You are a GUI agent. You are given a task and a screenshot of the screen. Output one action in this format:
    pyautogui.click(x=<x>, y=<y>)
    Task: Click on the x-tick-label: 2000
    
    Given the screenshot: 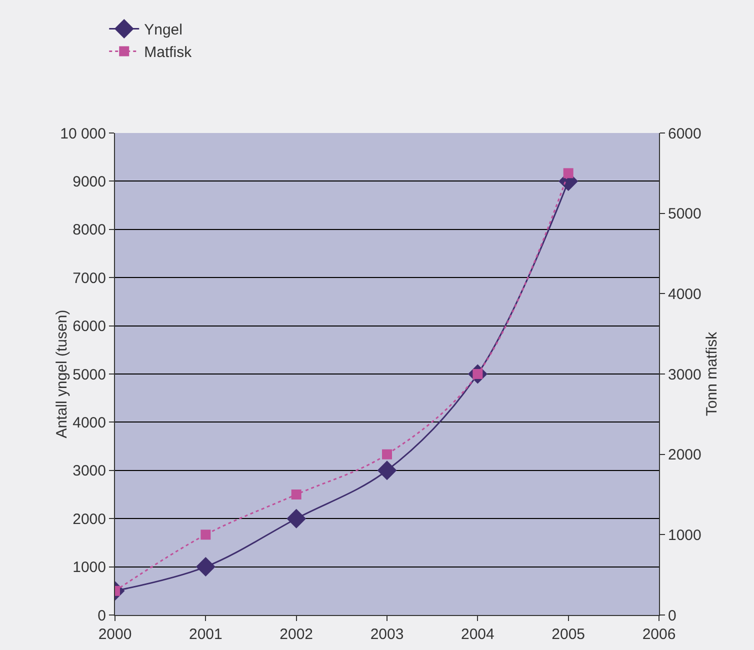 What is the action you would take?
    pyautogui.click(x=115, y=634)
    